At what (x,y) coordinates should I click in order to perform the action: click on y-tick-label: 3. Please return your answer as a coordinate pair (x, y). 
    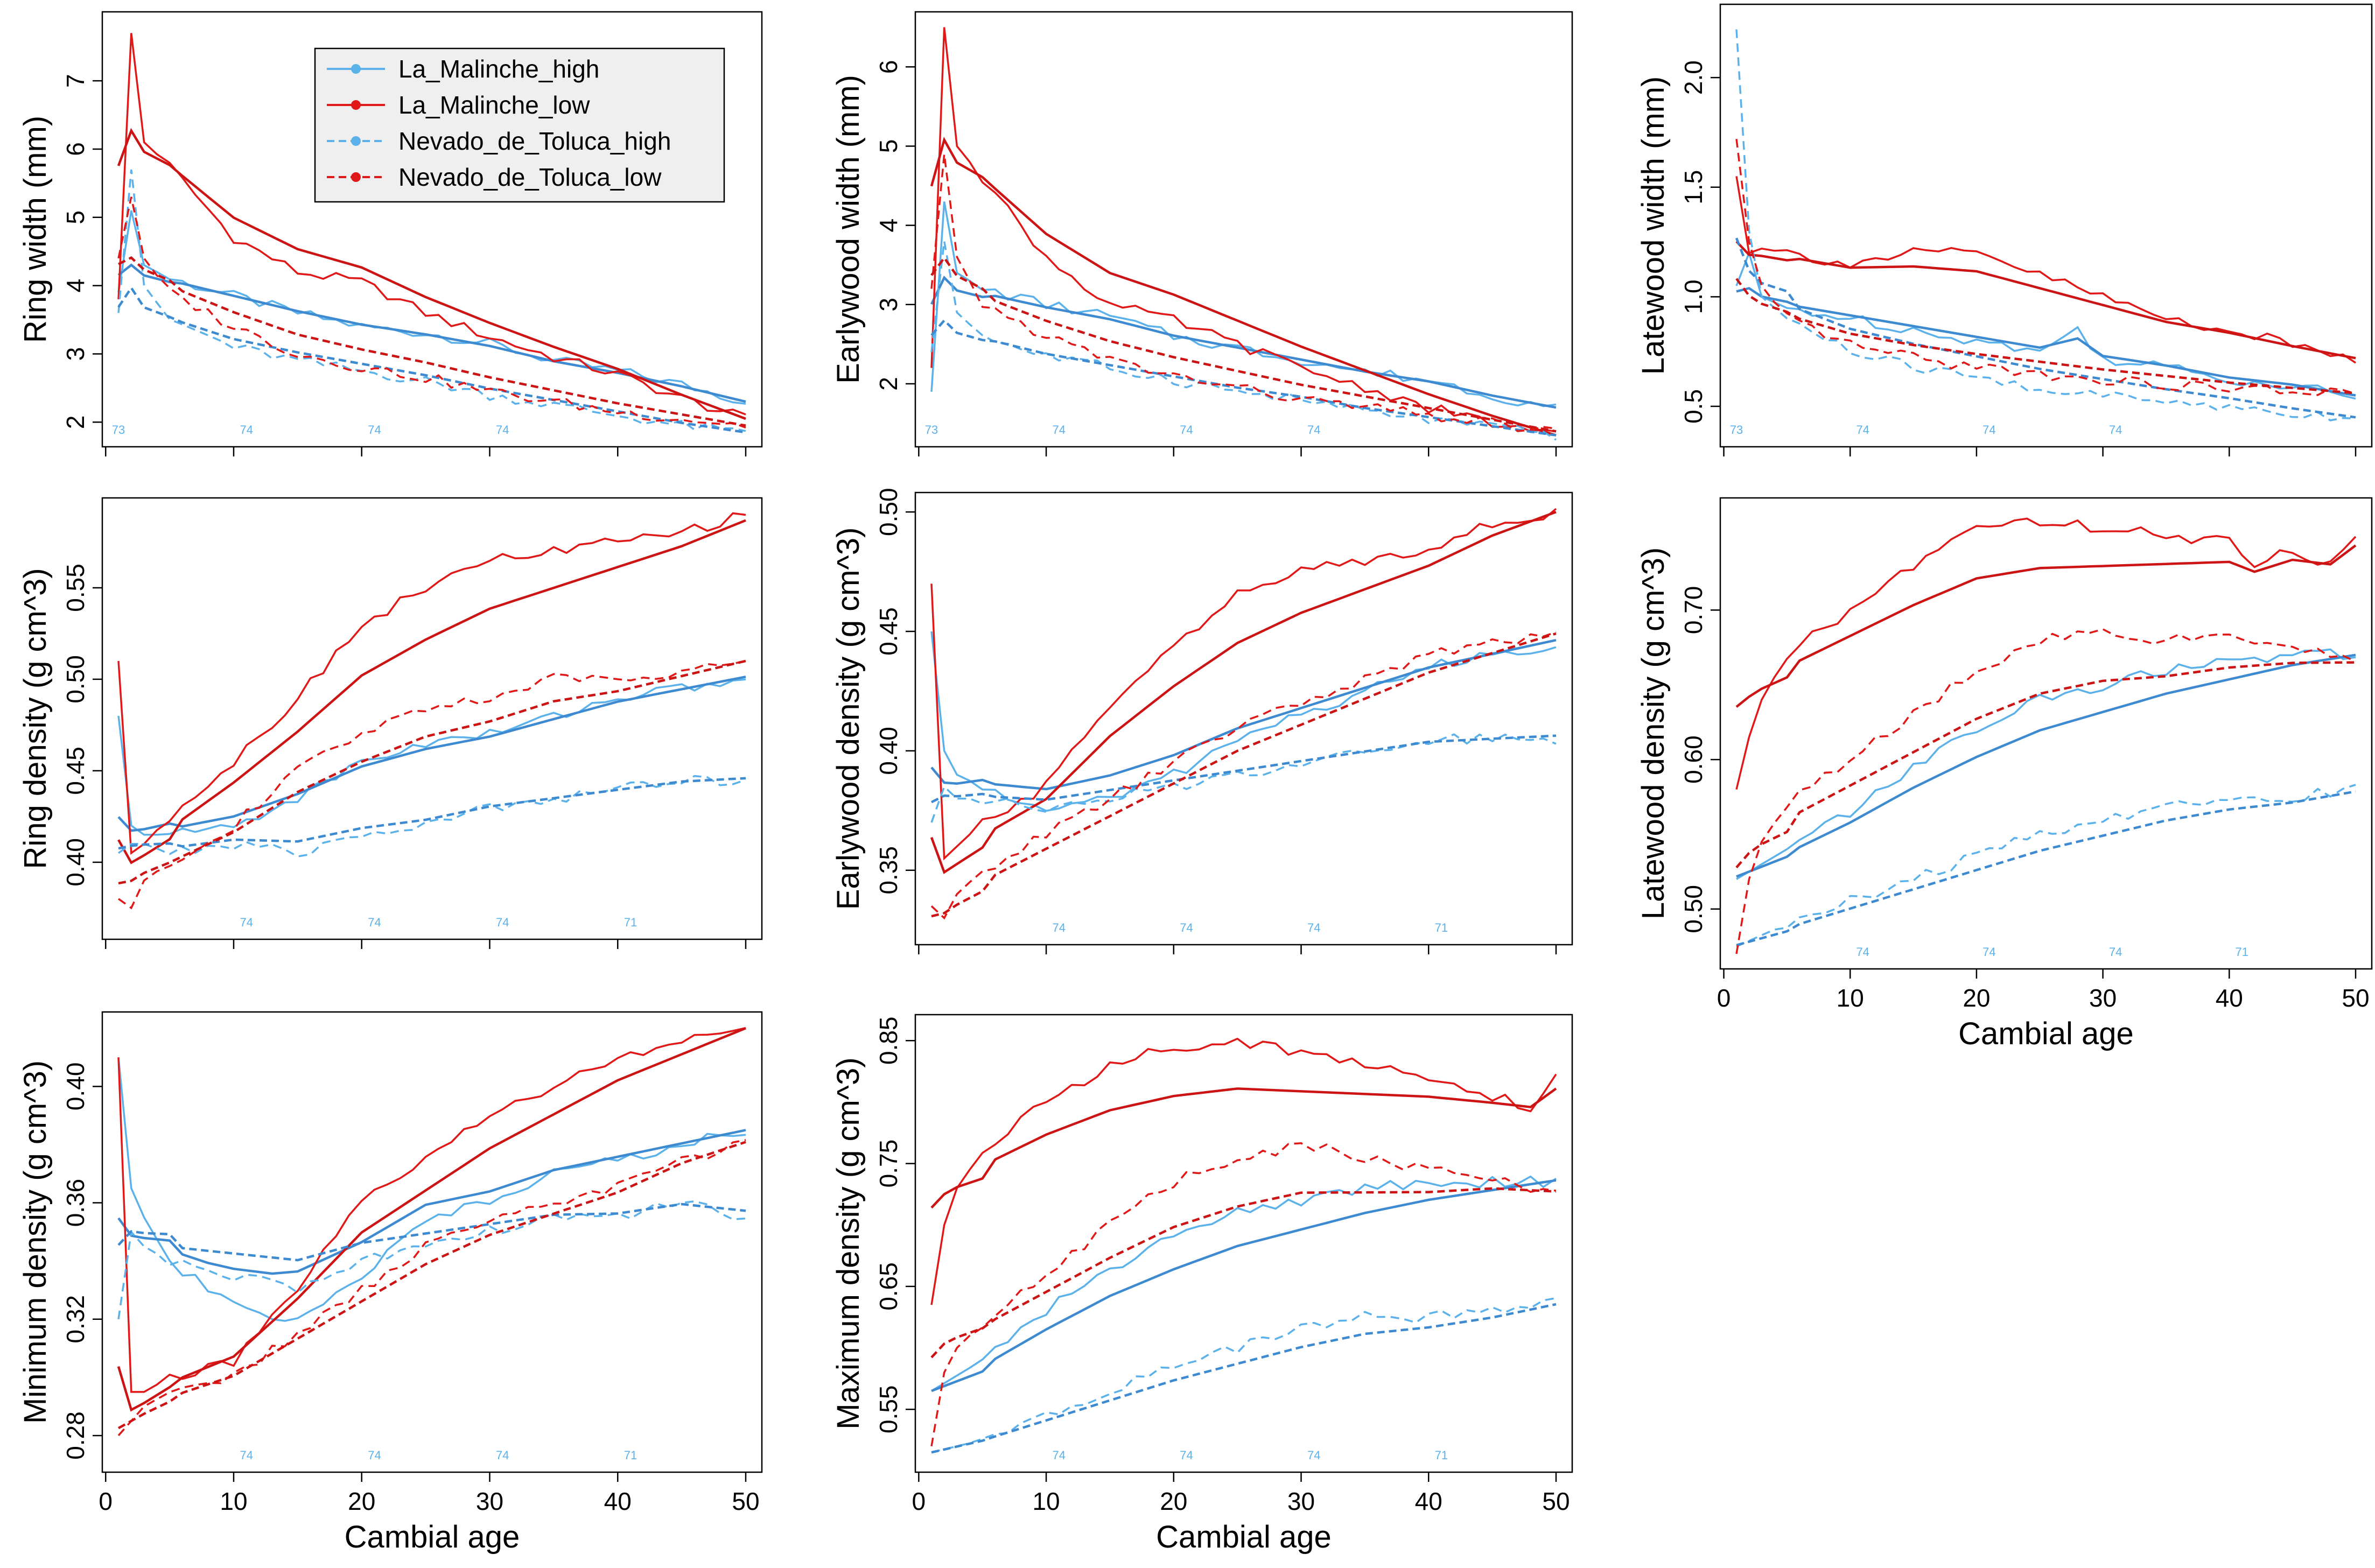
    Looking at the image, I should click on (75, 354).